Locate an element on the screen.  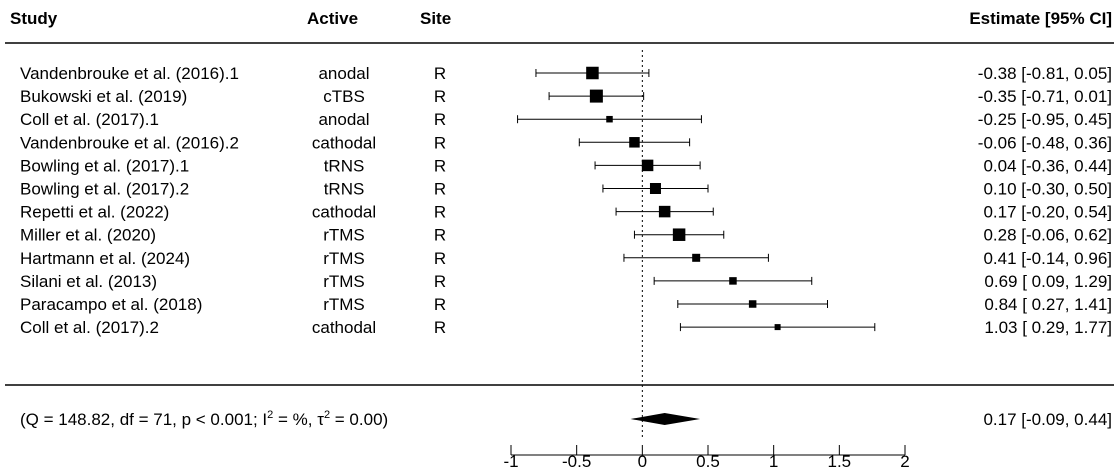
study-estimate-label: -0.06 [-0.48, 0.36] is located at coordinates (1045, 142).